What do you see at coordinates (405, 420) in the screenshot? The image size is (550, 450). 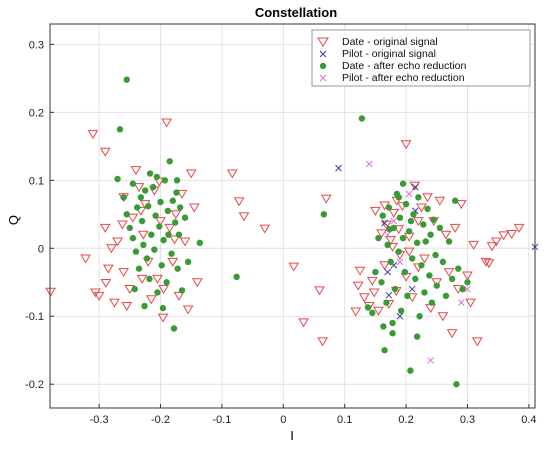 I see `x-tick-label: 0.2` at bounding box center [405, 420].